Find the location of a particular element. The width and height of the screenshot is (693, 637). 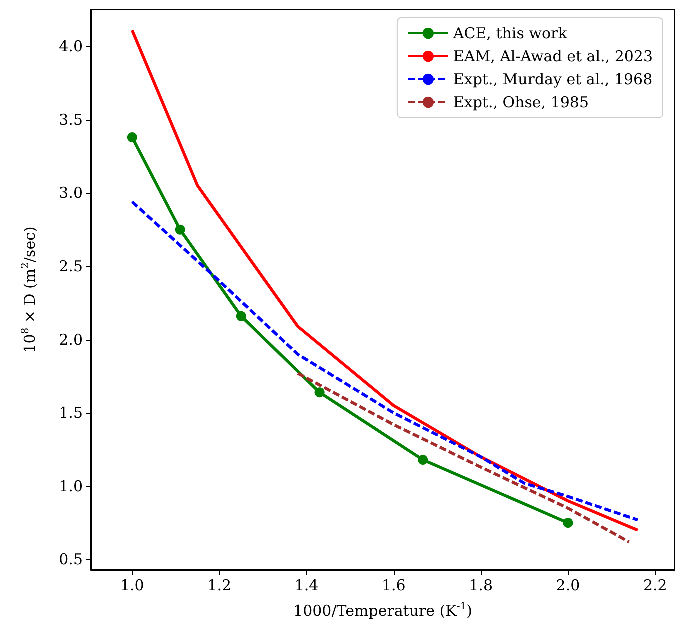

y-tick-label: 3.0 is located at coordinates (71, 193).